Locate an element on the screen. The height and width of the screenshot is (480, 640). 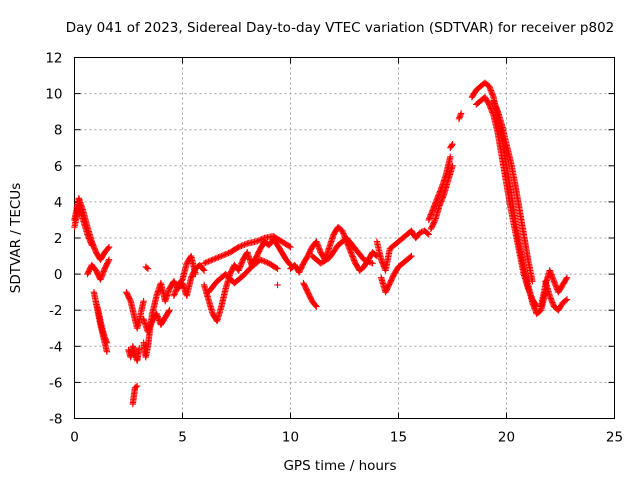
x-tick-labels: 0 5 10 15 20 25 is located at coordinates (346, 438).